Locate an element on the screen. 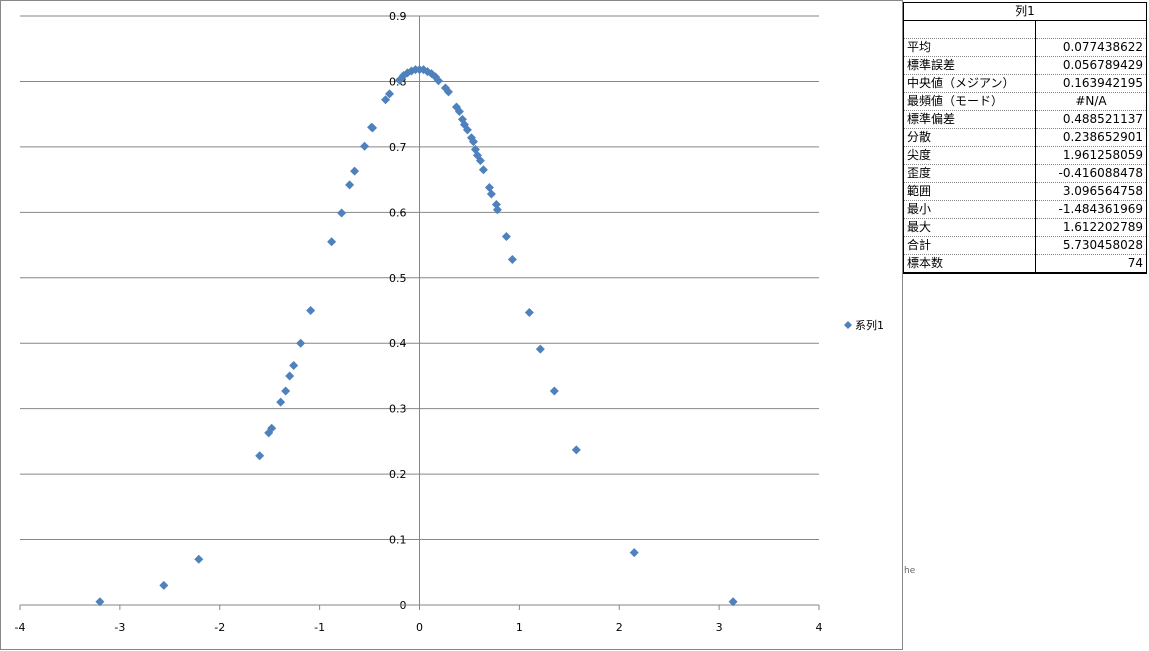 This screenshot has width=1149, height=651. stat-row: 尖度 1.961258059 is located at coordinates (1025, 155).